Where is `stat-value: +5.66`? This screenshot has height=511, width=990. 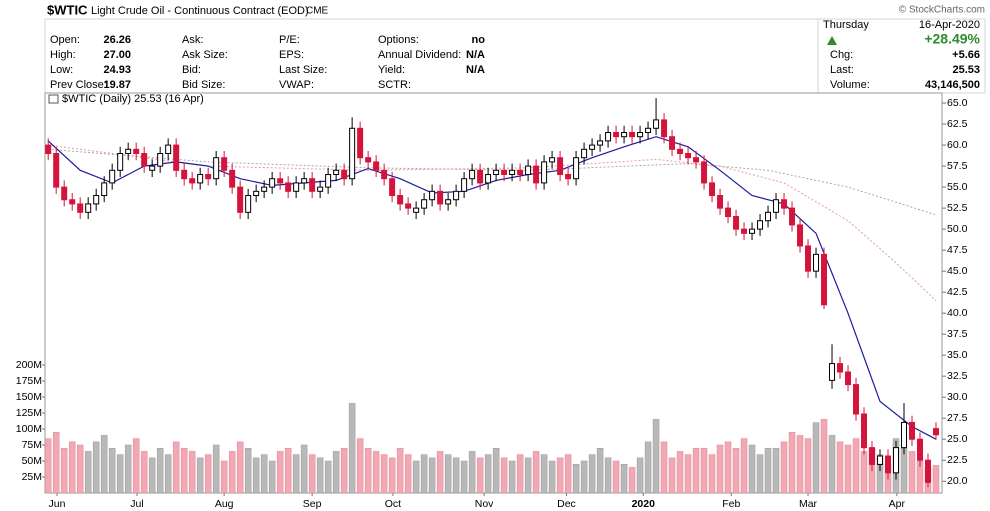
stat-value: +5.66 is located at coordinates (966, 55).